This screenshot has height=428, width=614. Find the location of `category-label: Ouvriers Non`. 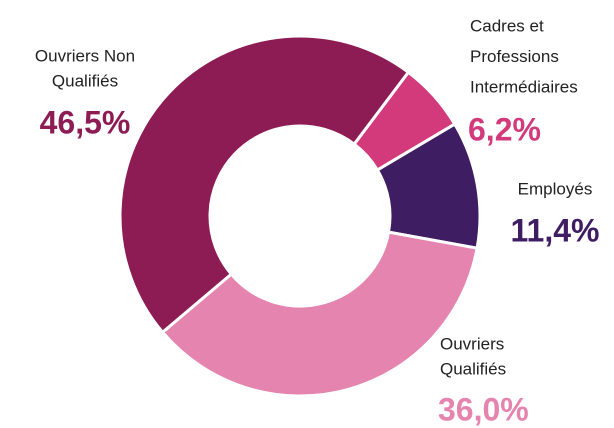

category-label: Ouvriers Non is located at coordinates (85, 55).